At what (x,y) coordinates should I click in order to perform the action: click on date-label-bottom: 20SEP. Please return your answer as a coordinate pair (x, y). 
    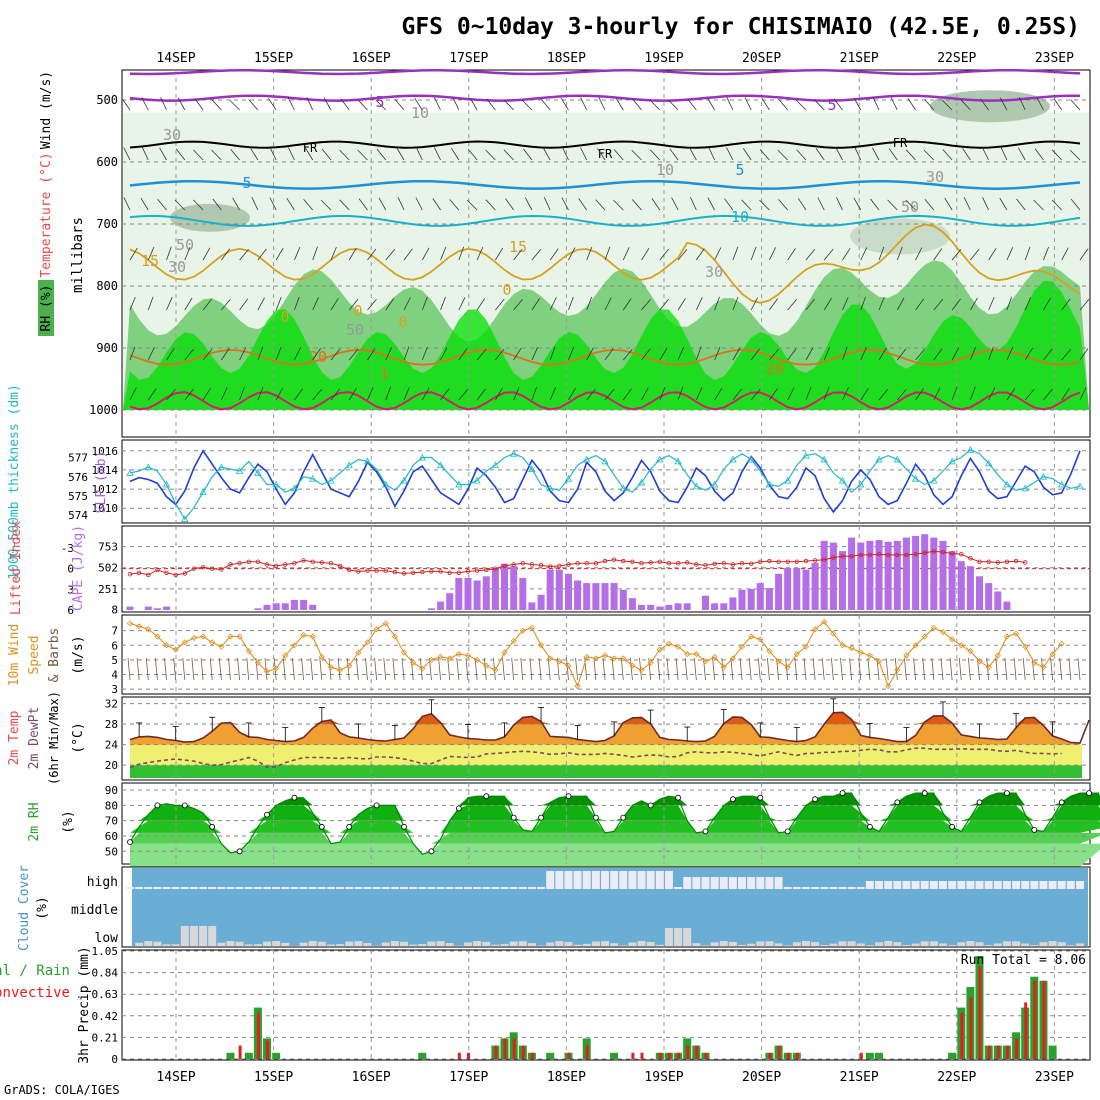
    Looking at the image, I should click on (761, 1077).